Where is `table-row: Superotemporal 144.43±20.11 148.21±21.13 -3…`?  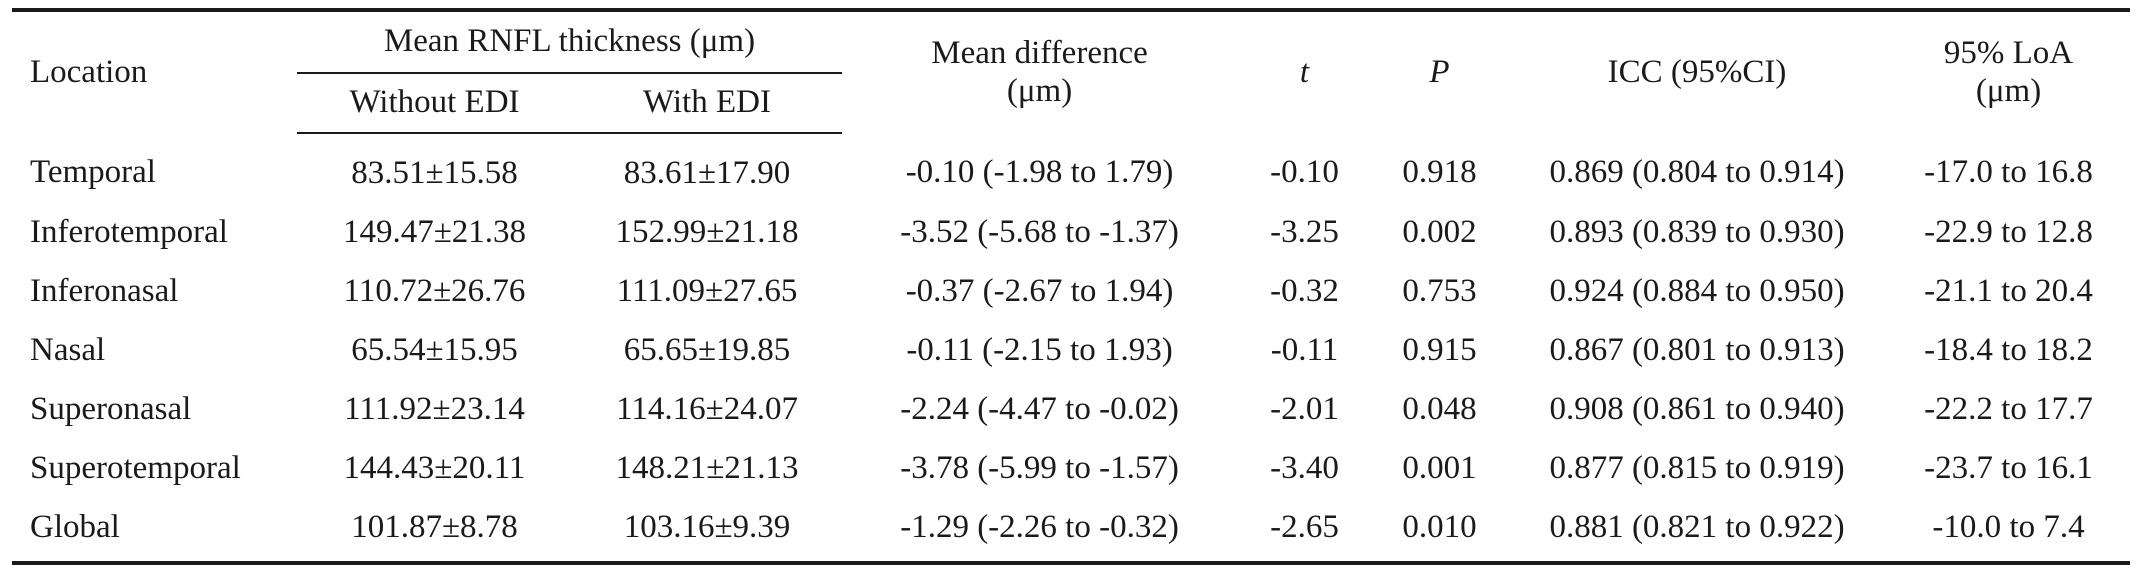 table-row: Superotemporal 144.43±20.11 148.21±21.13 -3… is located at coordinates (1071, 468).